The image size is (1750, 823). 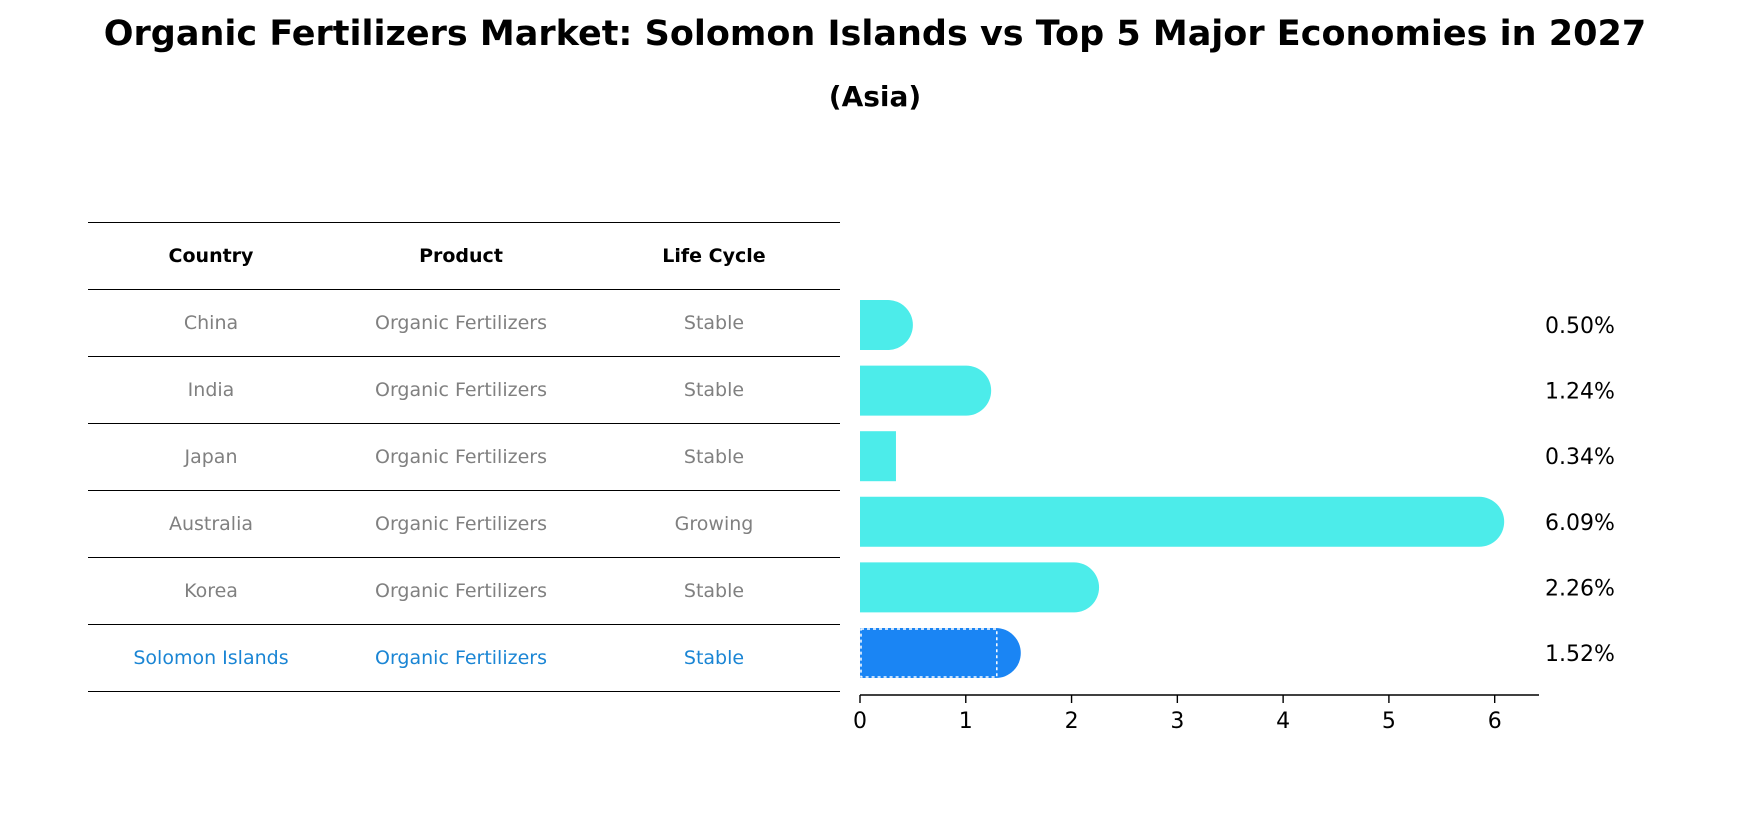 I want to click on header-product: Product, so click(x=461, y=256).